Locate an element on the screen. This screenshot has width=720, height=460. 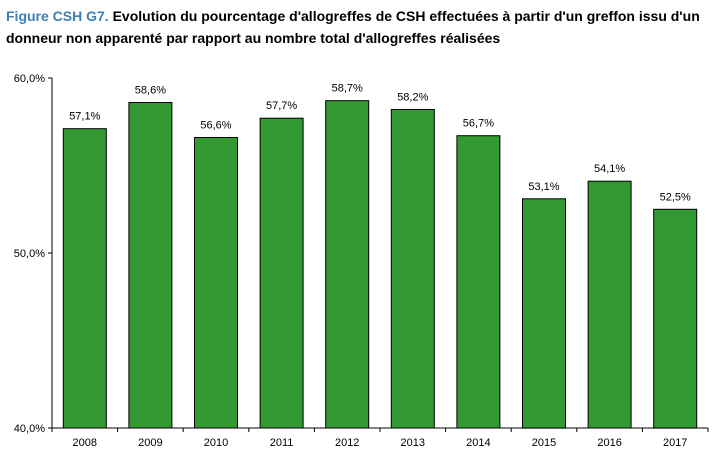
data-label-2011: 57,7% is located at coordinates (281, 106).